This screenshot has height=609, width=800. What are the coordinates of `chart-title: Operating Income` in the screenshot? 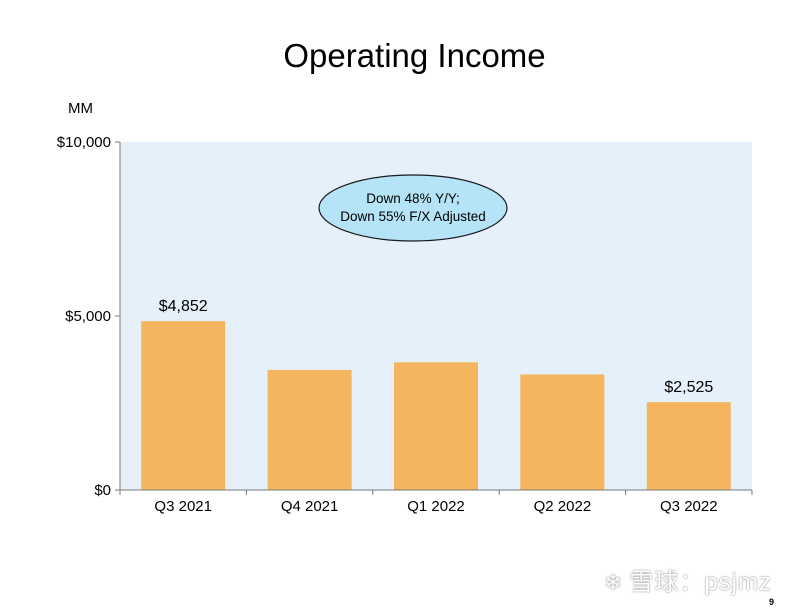 It's located at (414, 55).